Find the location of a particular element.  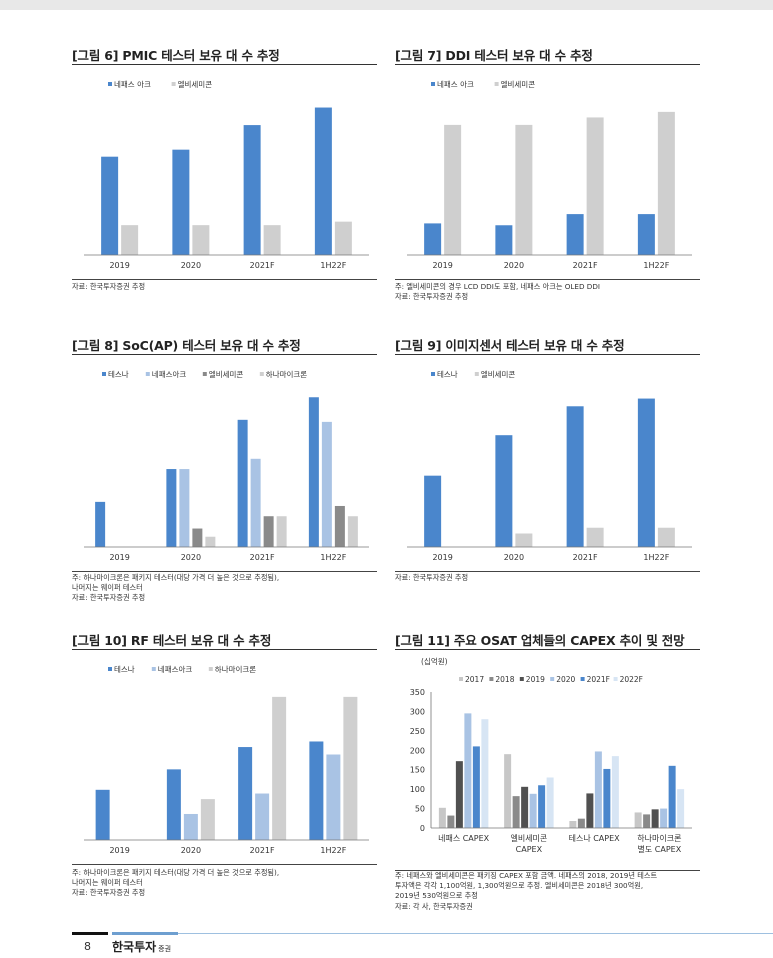

y-tick-label: 200 is located at coordinates (417, 750).